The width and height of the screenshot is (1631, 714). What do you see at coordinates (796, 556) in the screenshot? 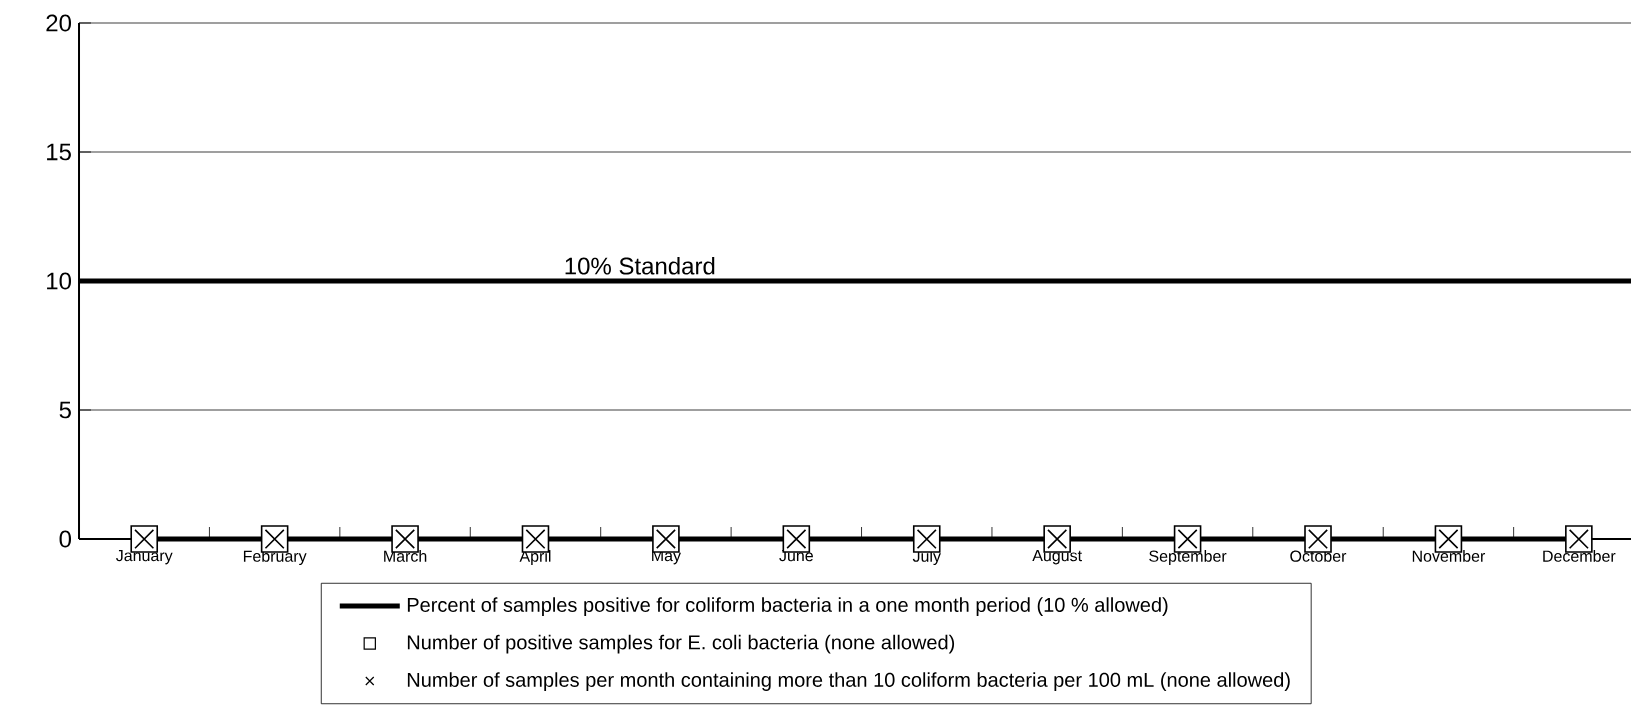
I see `x-tick-label: June` at bounding box center [796, 556].